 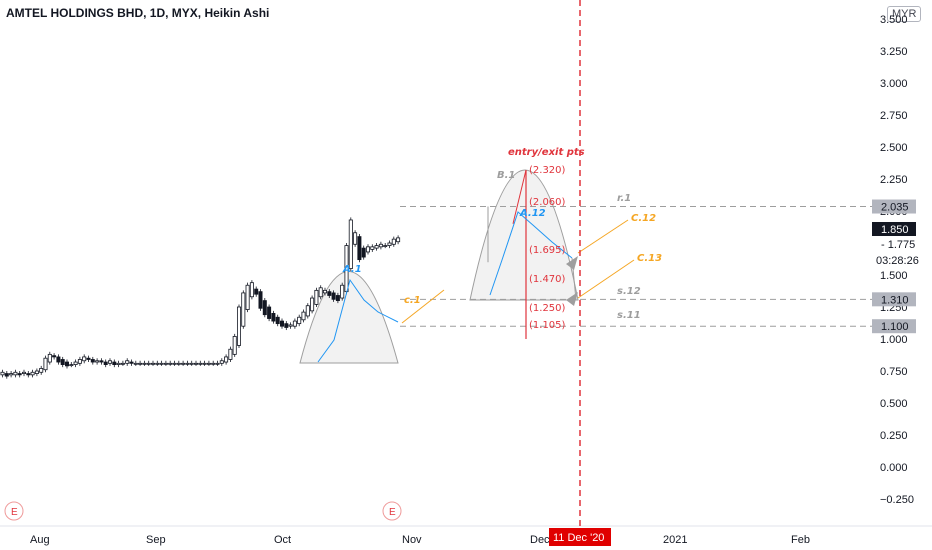 I want to click on currency-badge: MYR, so click(x=904, y=14).